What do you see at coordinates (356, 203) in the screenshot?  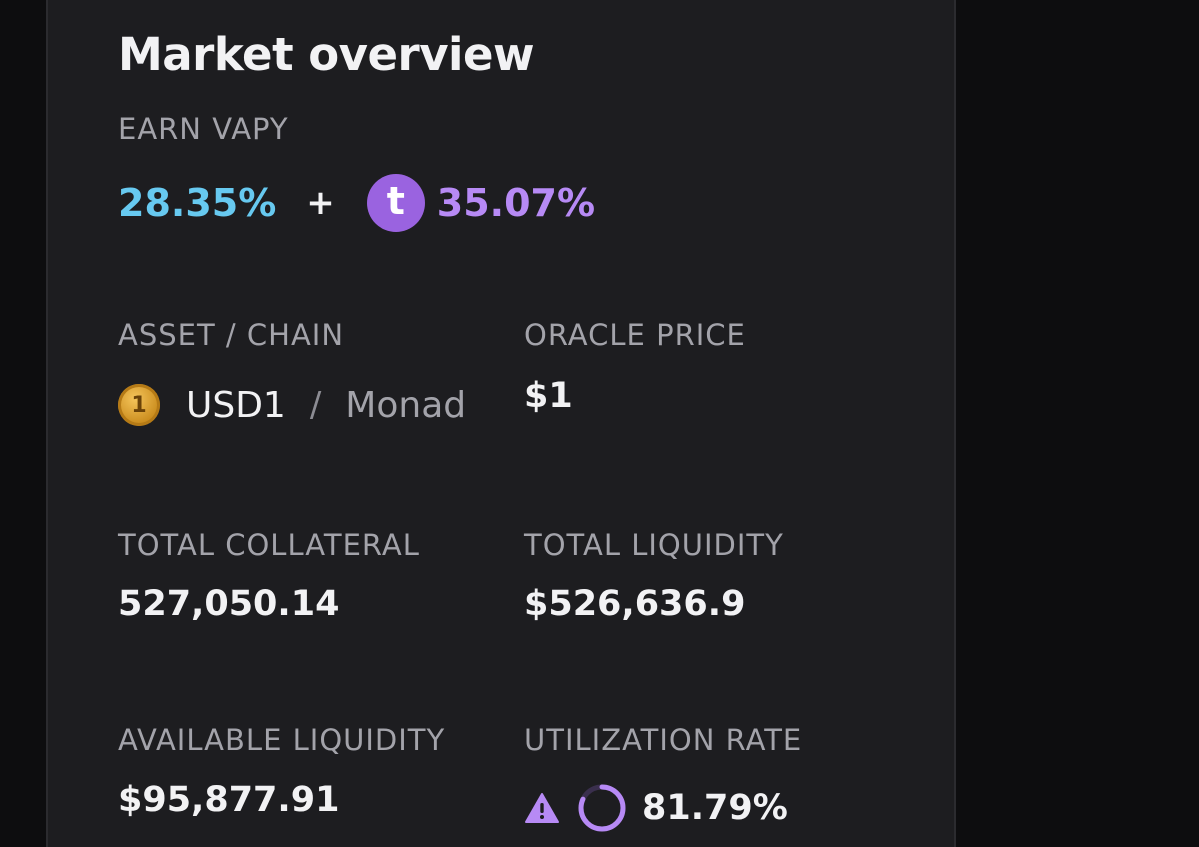 I see `earn-apy-row: 28.35% + t 35.07%` at bounding box center [356, 203].